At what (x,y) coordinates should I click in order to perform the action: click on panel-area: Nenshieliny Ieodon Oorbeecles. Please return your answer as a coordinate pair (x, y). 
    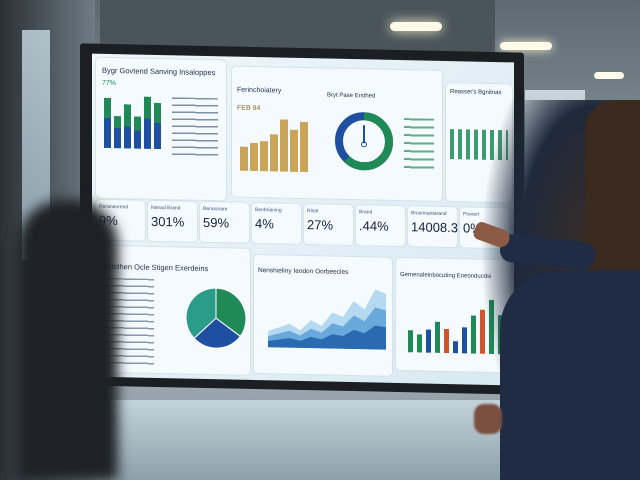
    Looking at the image, I should click on (323, 315).